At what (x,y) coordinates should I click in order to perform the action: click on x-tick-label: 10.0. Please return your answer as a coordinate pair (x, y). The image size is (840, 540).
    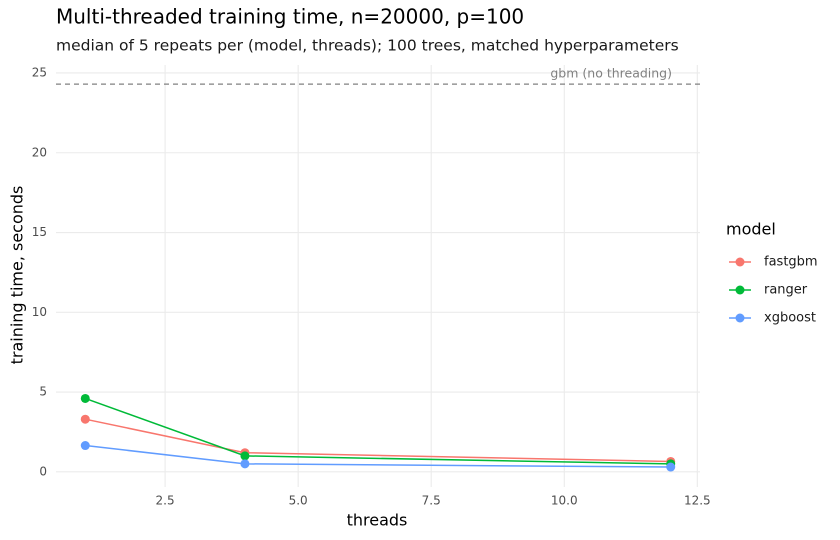
    Looking at the image, I should click on (564, 501).